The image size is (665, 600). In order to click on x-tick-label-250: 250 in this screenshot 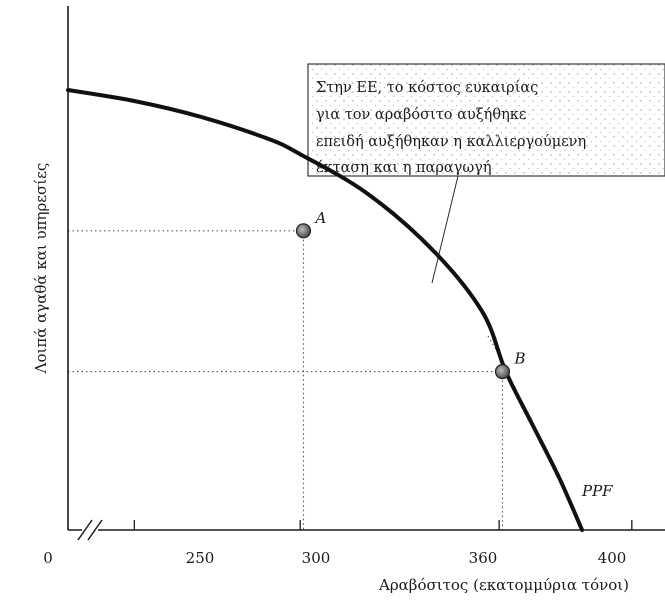, I will do `click(200, 558)`.